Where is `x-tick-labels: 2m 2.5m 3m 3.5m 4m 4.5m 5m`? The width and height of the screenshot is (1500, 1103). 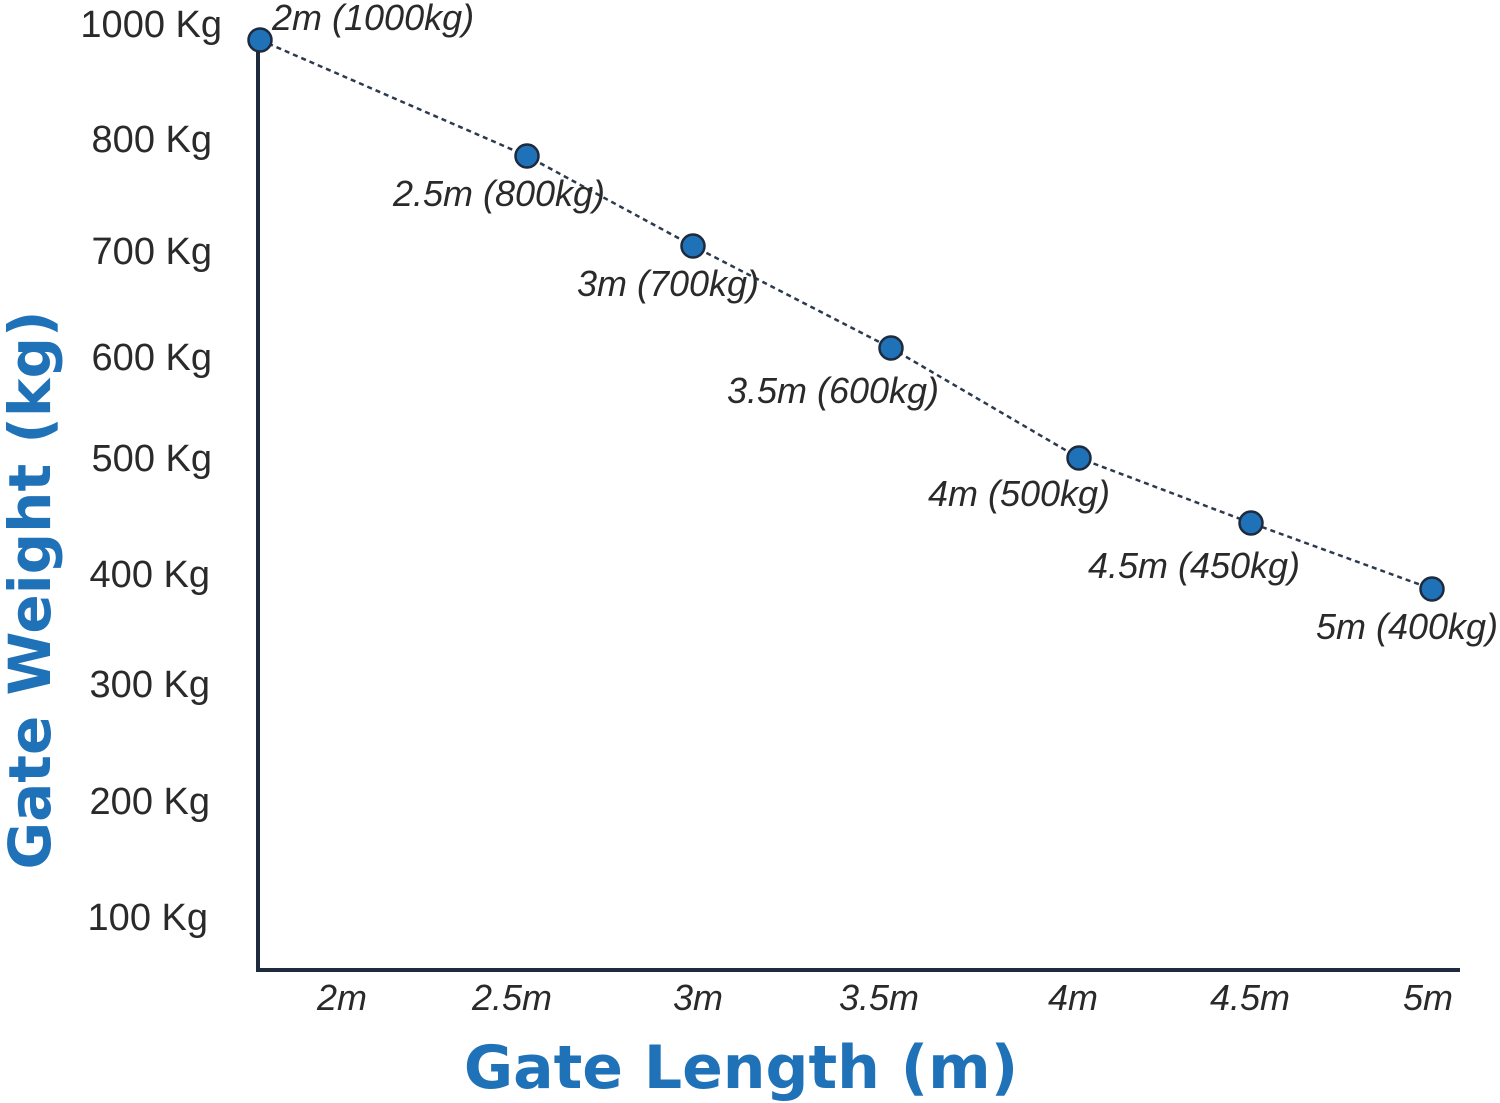
x-tick-labels: 2m 2.5m 3m 3.5m 4m 4.5m 5m is located at coordinates (884, 997).